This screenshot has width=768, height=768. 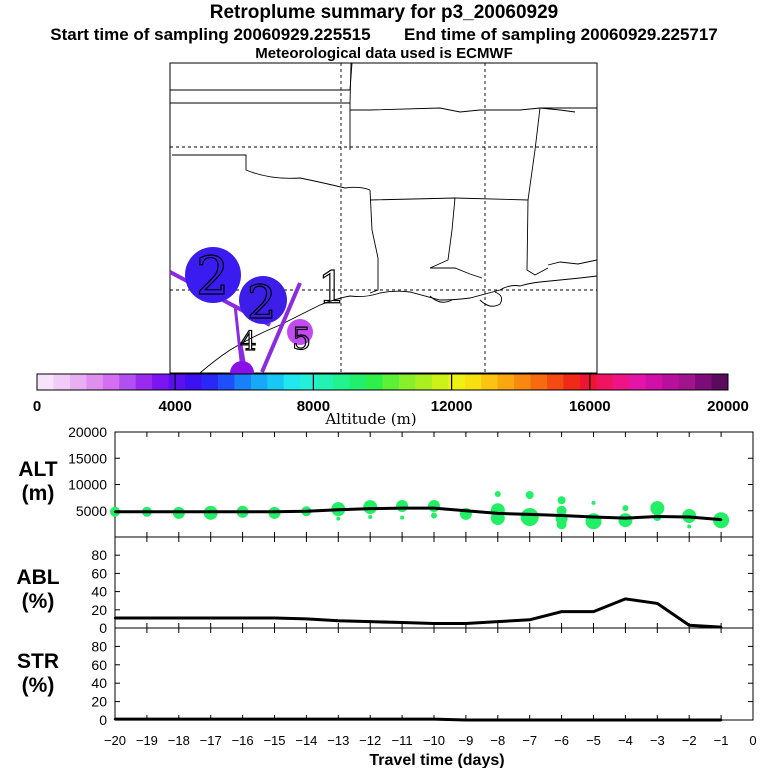 What do you see at coordinates (179, 740) in the screenshot?
I see `xtick-label-2: −18` at bounding box center [179, 740].